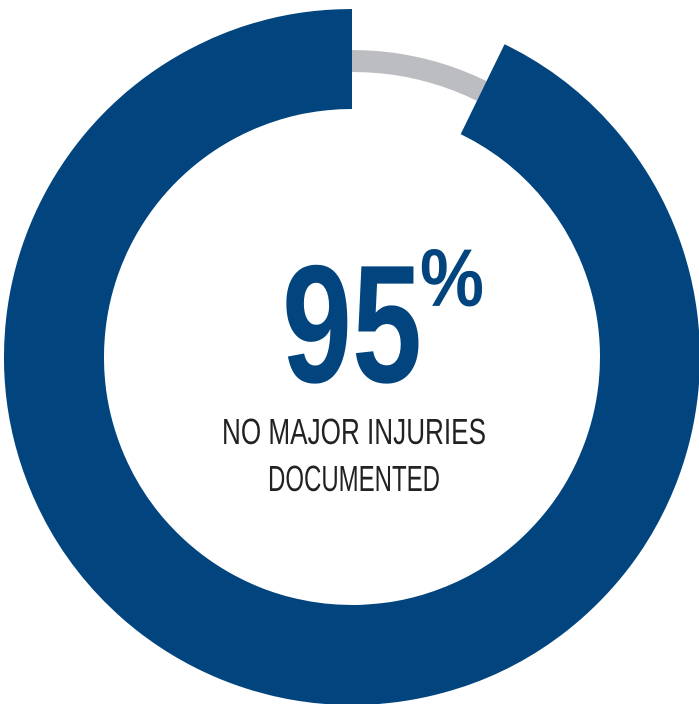  I want to click on caption-line-1: NO MAJOR INJURIES, so click(354, 431).